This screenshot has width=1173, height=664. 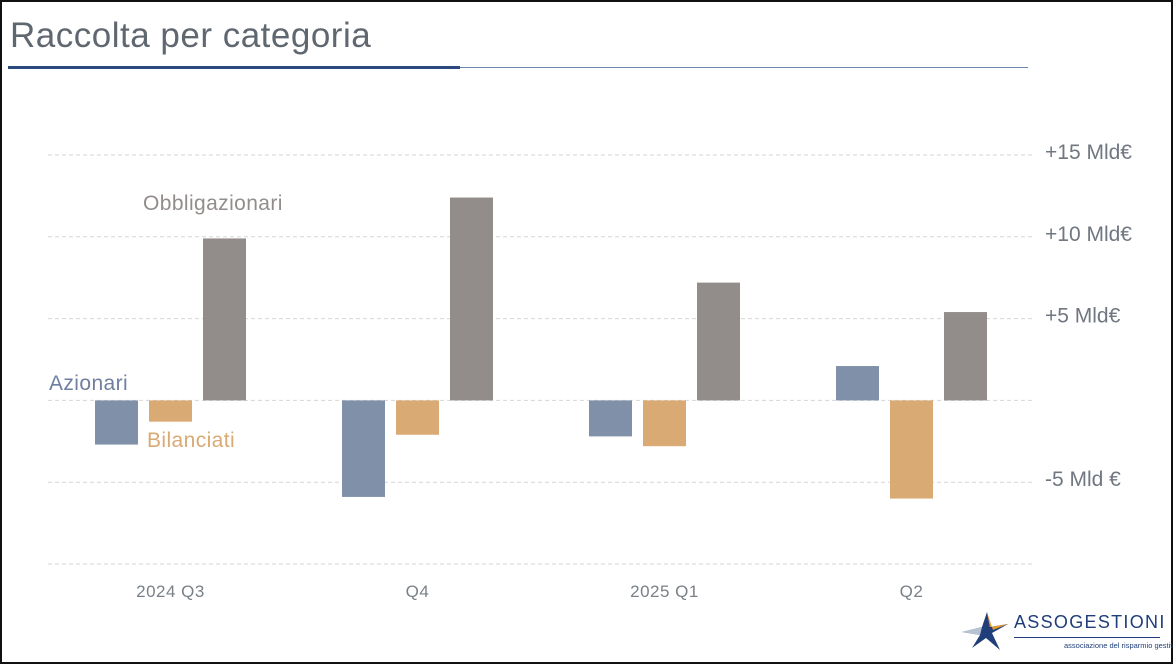 What do you see at coordinates (1118, 645) in the screenshot?
I see `logo-tagline: associazione del risparmio gestito` at bounding box center [1118, 645].